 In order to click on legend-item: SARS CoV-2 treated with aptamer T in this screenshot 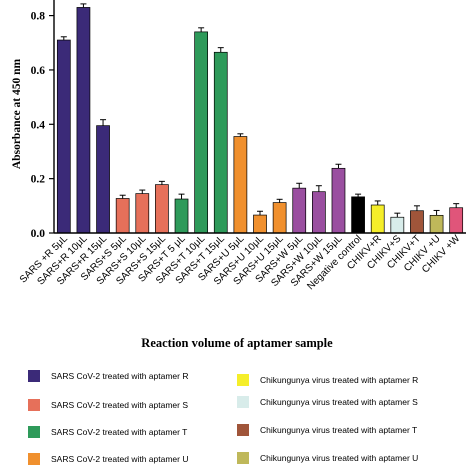, I will do `click(107, 432)`.